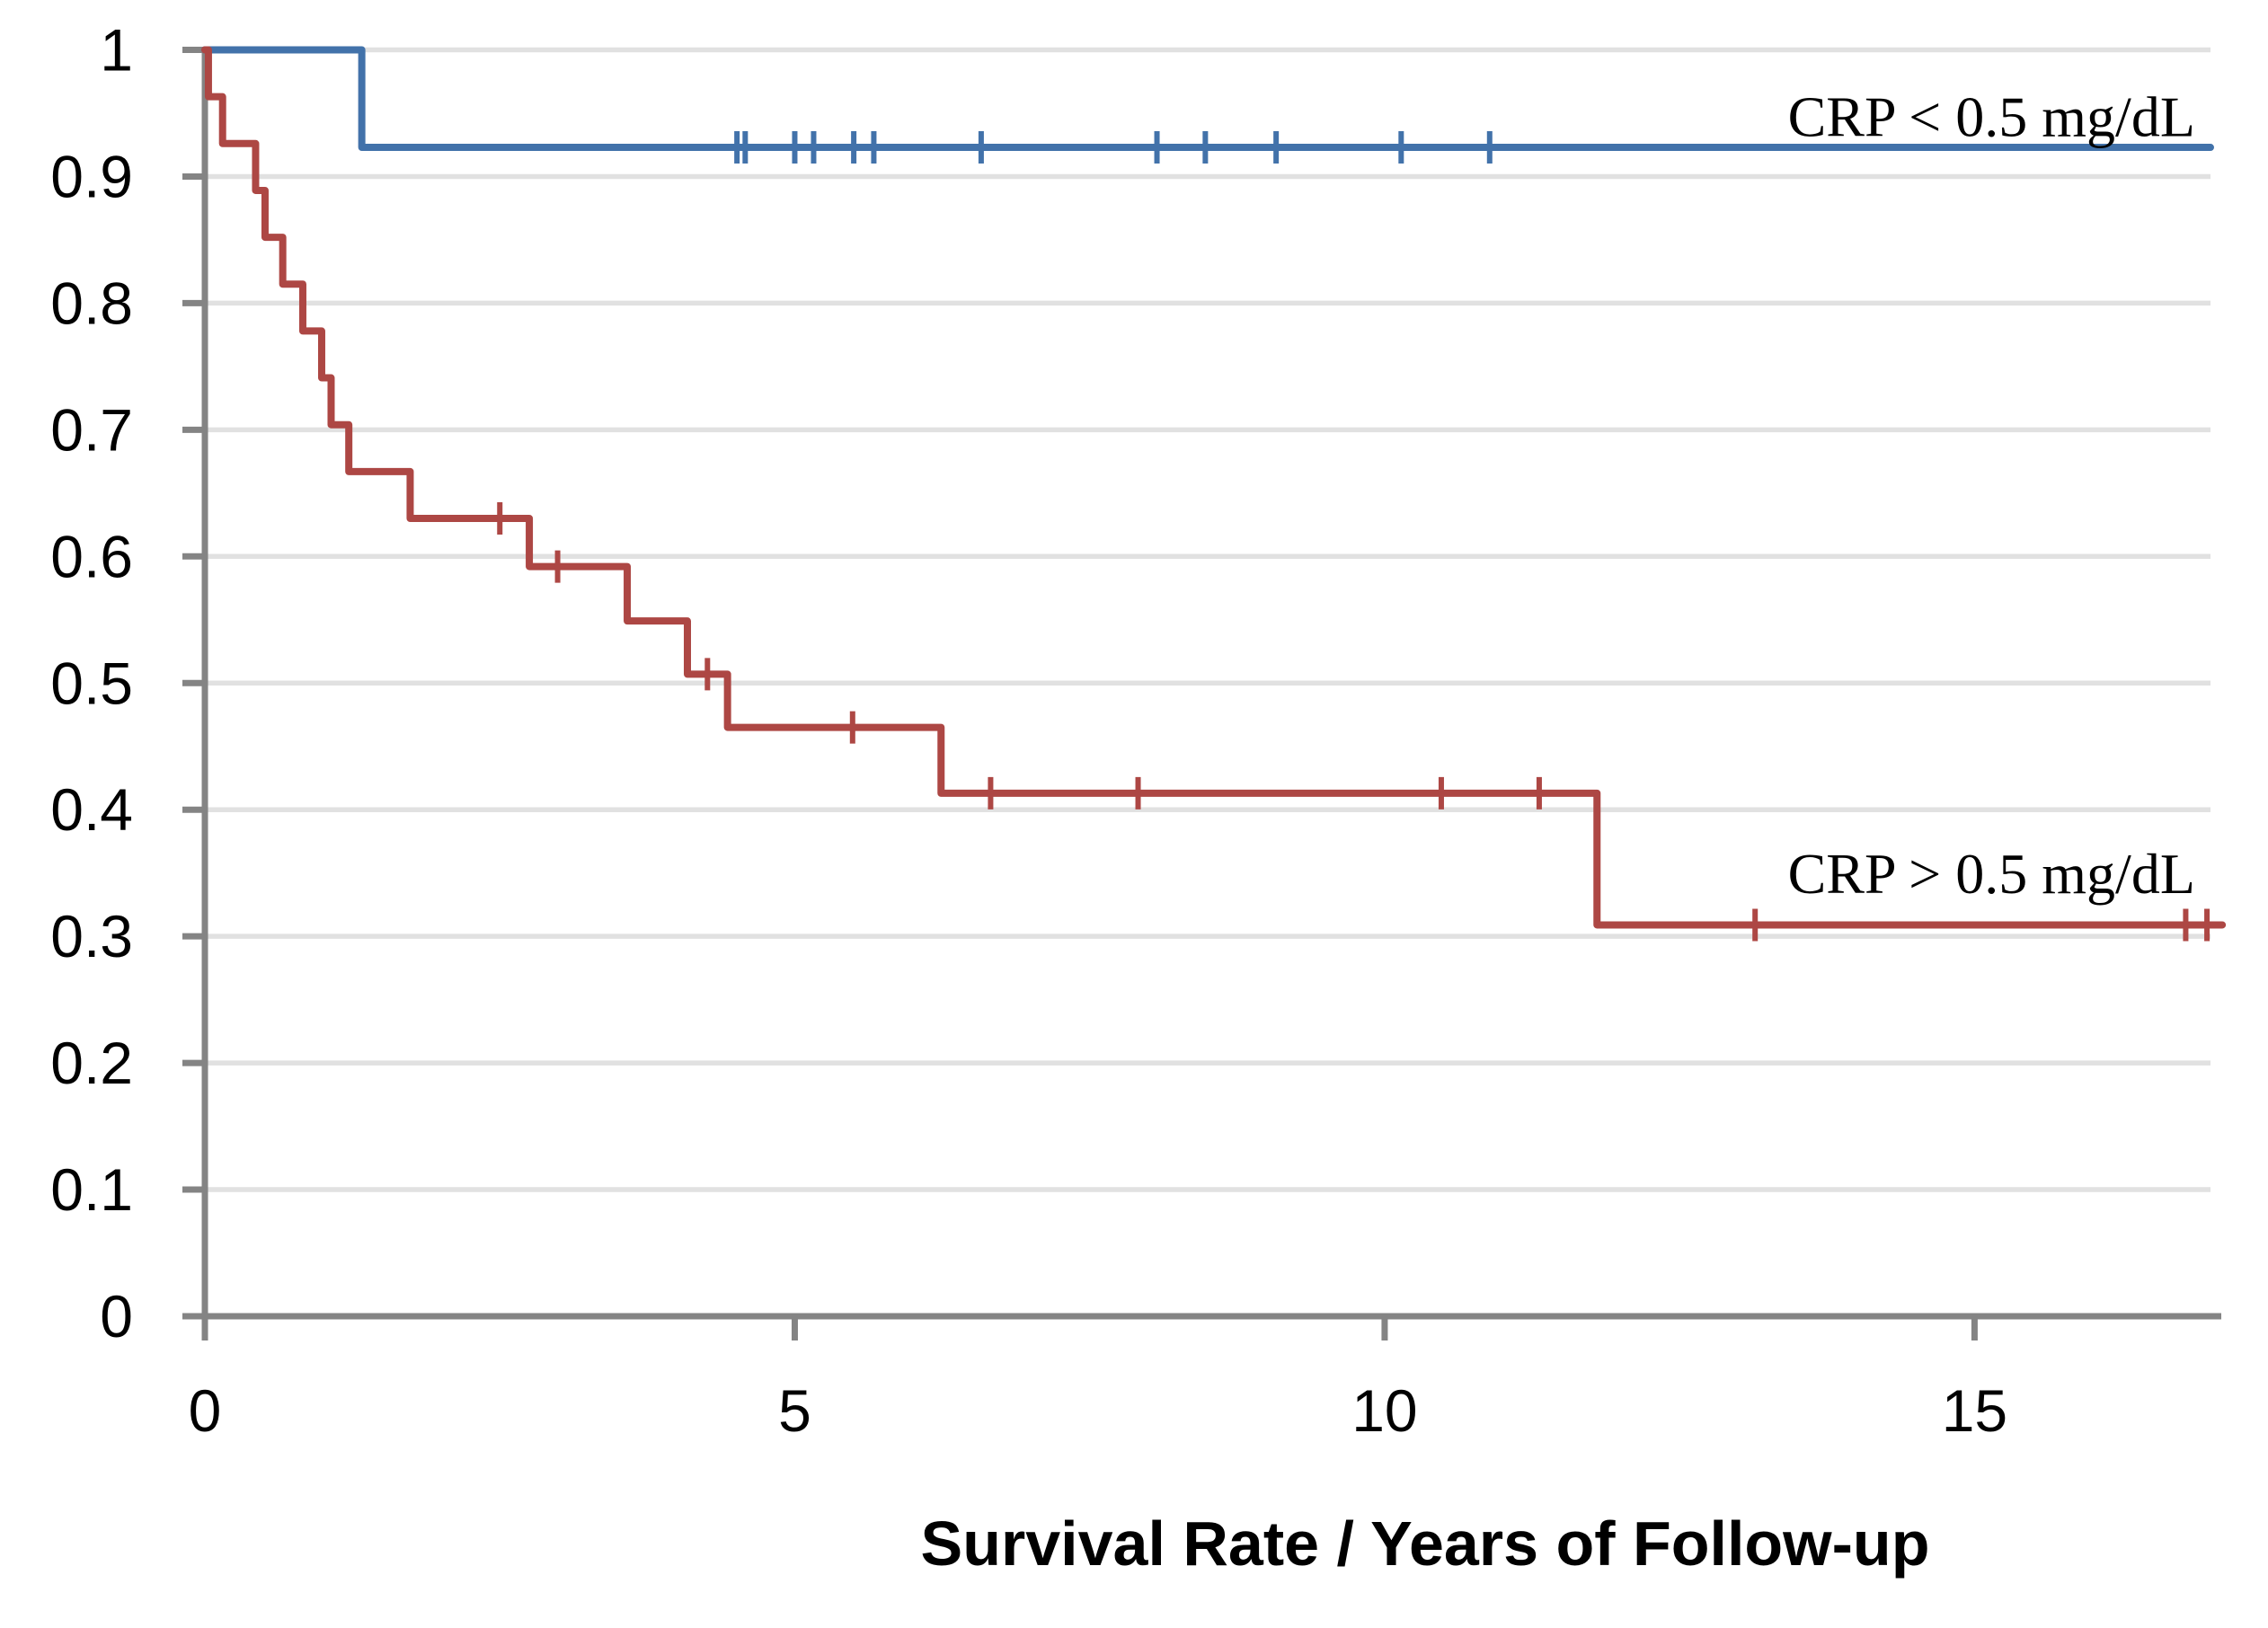 The image size is (2268, 1628). I want to click on x-tick-label: 15, so click(1975, 1410).